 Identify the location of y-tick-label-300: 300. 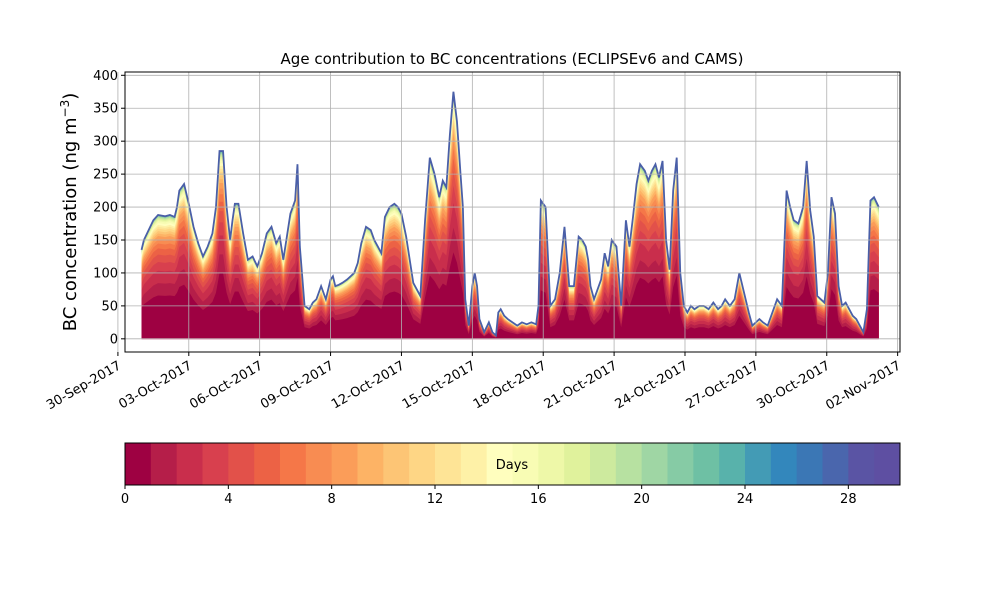
(105, 142).